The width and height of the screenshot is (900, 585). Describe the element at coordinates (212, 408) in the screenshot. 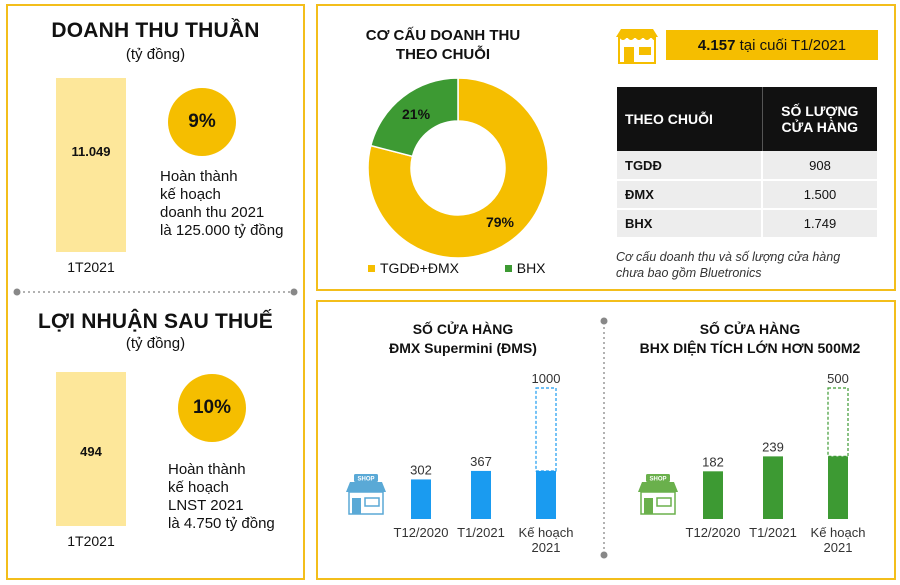

I see `profit-completion-badge: 10%` at that location.